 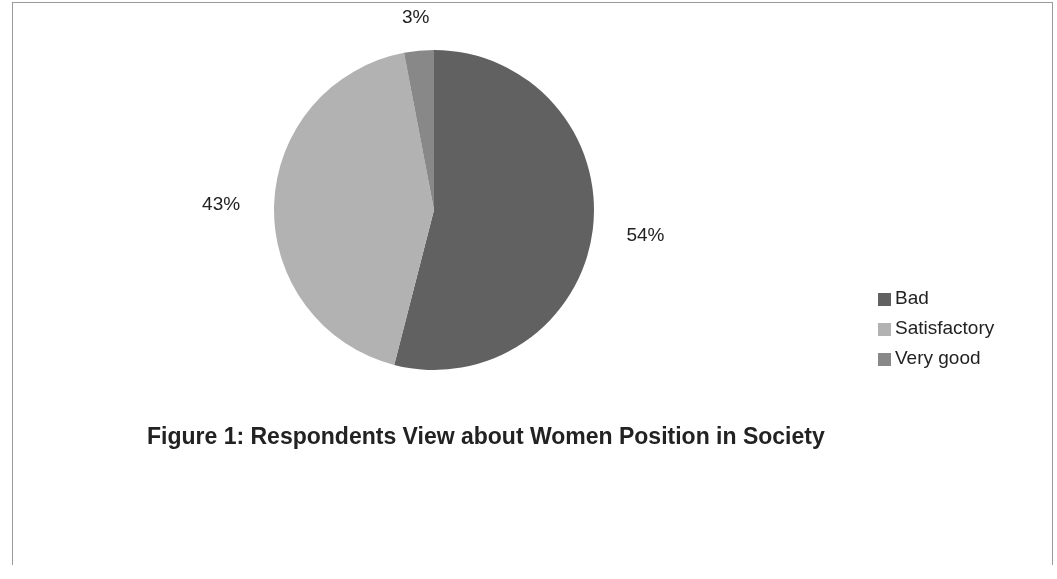 I want to click on data-label: 43%, so click(x=221, y=204).